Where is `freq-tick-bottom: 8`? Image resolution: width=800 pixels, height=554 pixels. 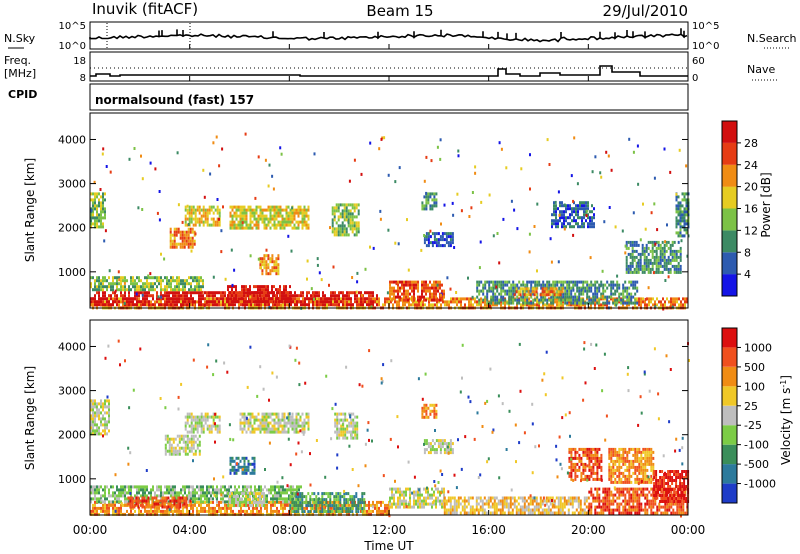
freq-tick-bottom: 8 is located at coordinates (83, 78).